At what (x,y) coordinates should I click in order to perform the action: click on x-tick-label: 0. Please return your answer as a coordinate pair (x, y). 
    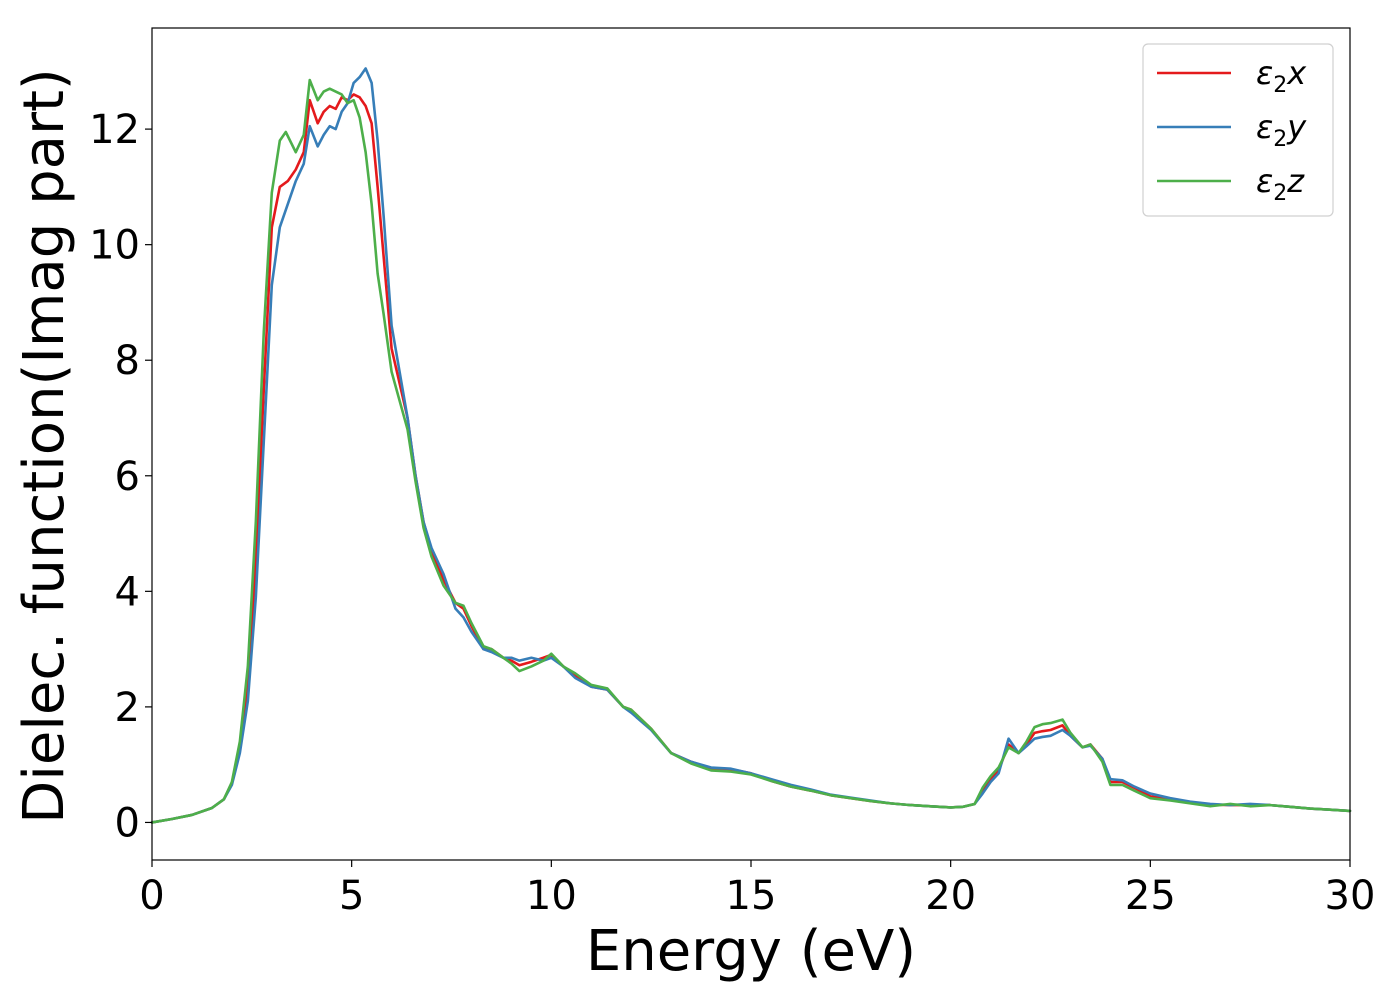
    Looking at the image, I should click on (151, 896).